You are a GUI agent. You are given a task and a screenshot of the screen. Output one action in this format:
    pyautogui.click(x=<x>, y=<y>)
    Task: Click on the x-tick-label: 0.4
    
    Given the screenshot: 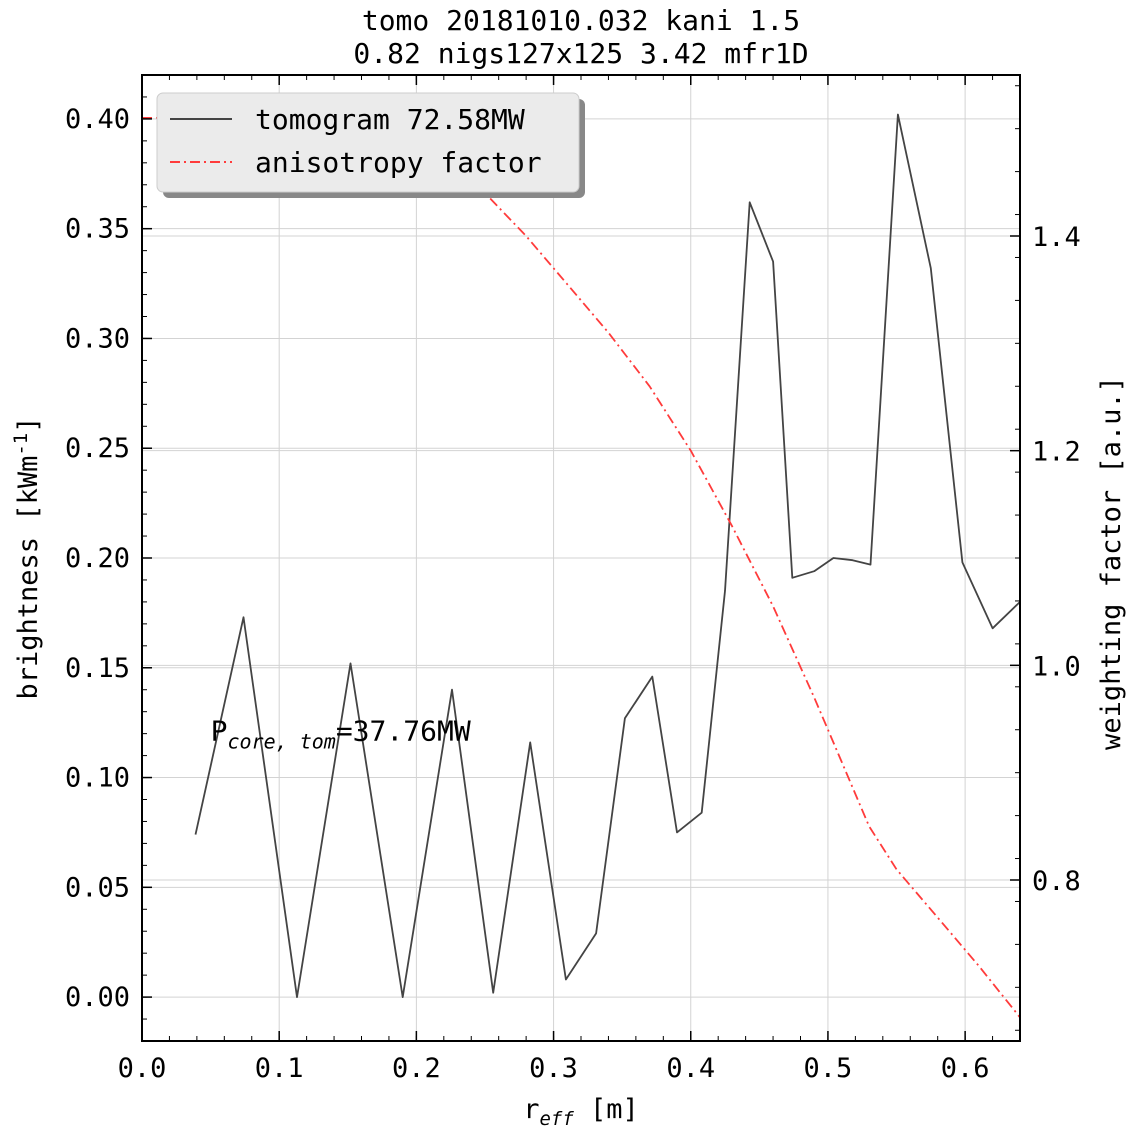 What is the action you would take?
    pyautogui.click(x=690, y=1068)
    